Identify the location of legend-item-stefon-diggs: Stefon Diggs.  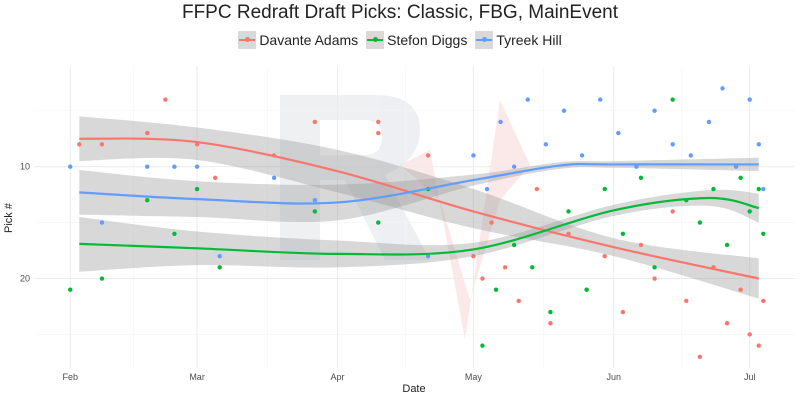
(416, 40).